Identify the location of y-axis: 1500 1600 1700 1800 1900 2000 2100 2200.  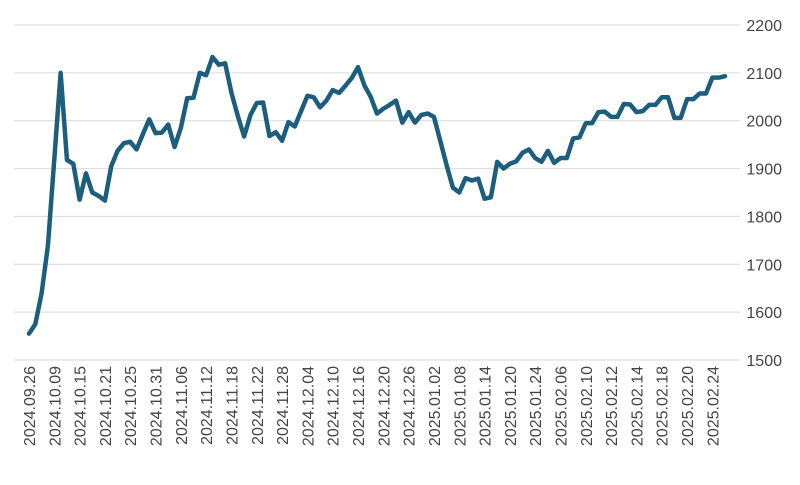
(764, 194).